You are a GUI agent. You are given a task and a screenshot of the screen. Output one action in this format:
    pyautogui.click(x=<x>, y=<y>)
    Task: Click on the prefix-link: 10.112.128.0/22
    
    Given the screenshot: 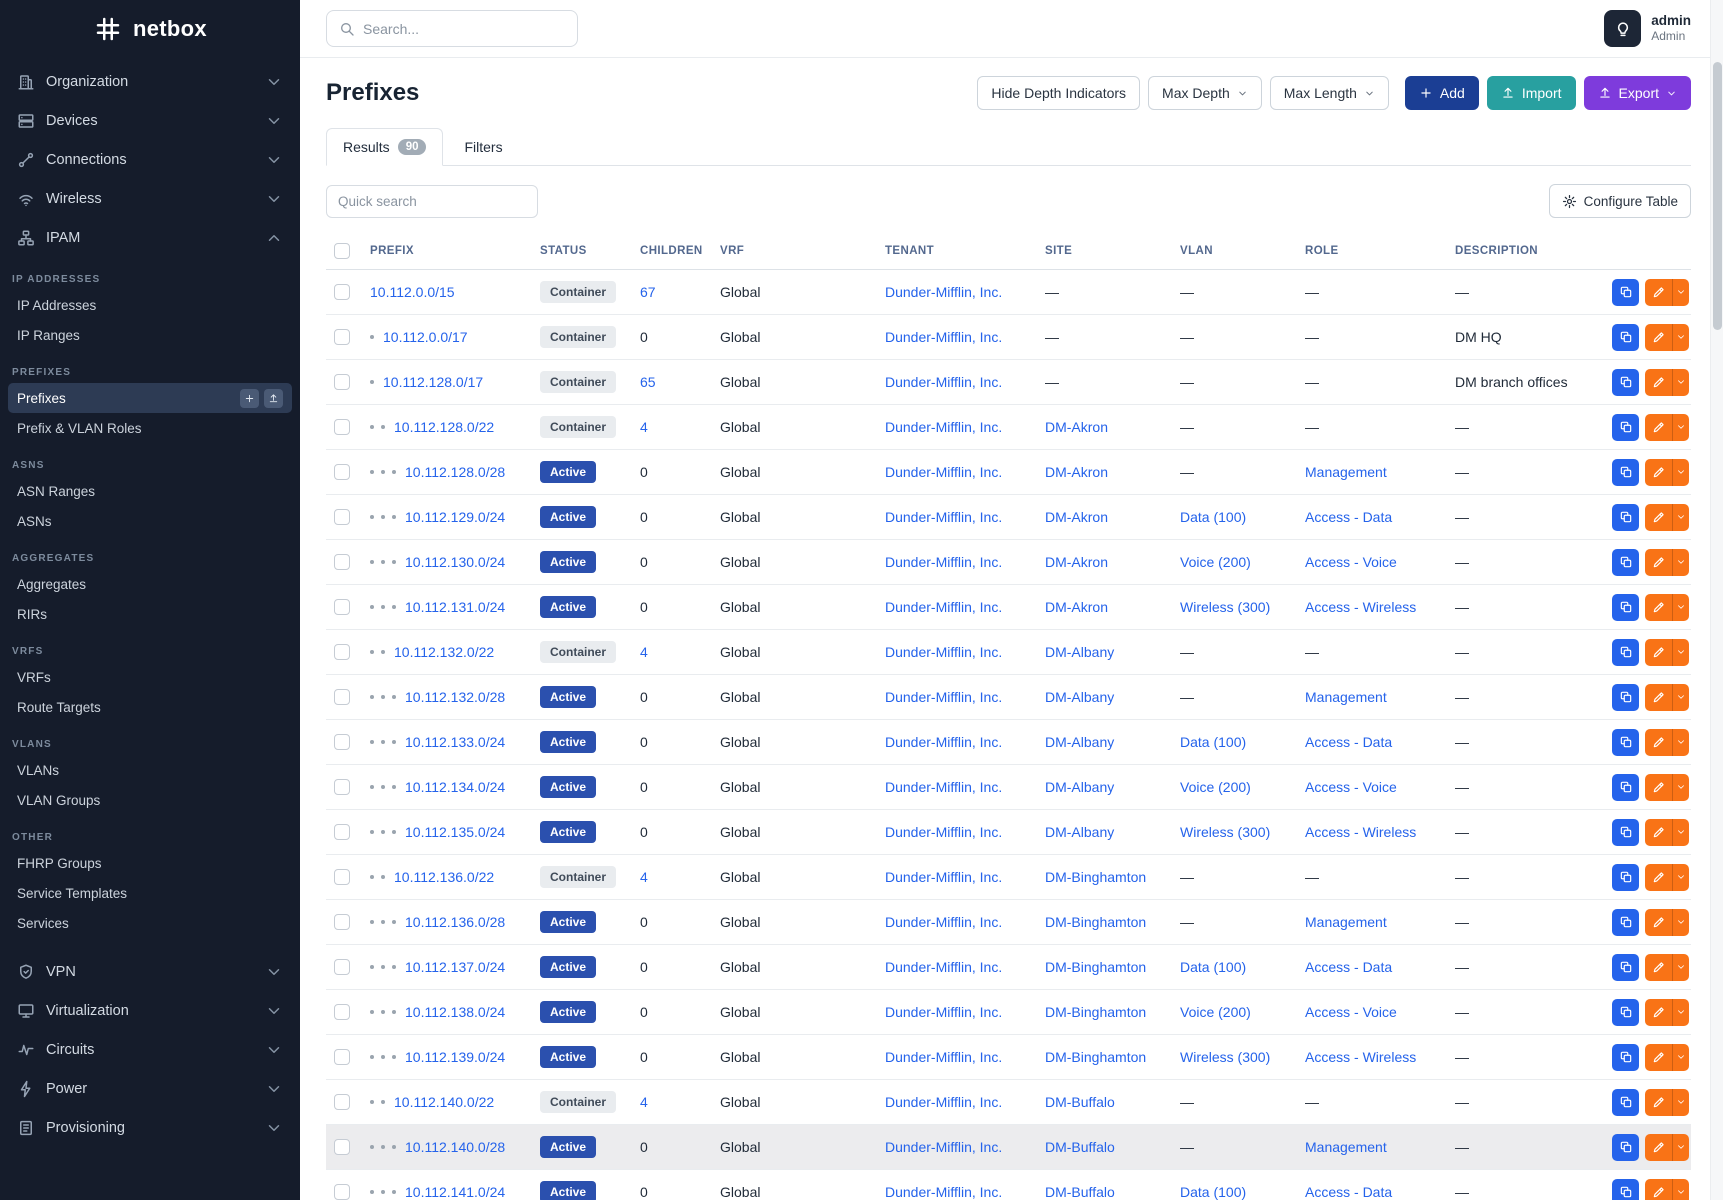 What is the action you would take?
    pyautogui.click(x=444, y=427)
    